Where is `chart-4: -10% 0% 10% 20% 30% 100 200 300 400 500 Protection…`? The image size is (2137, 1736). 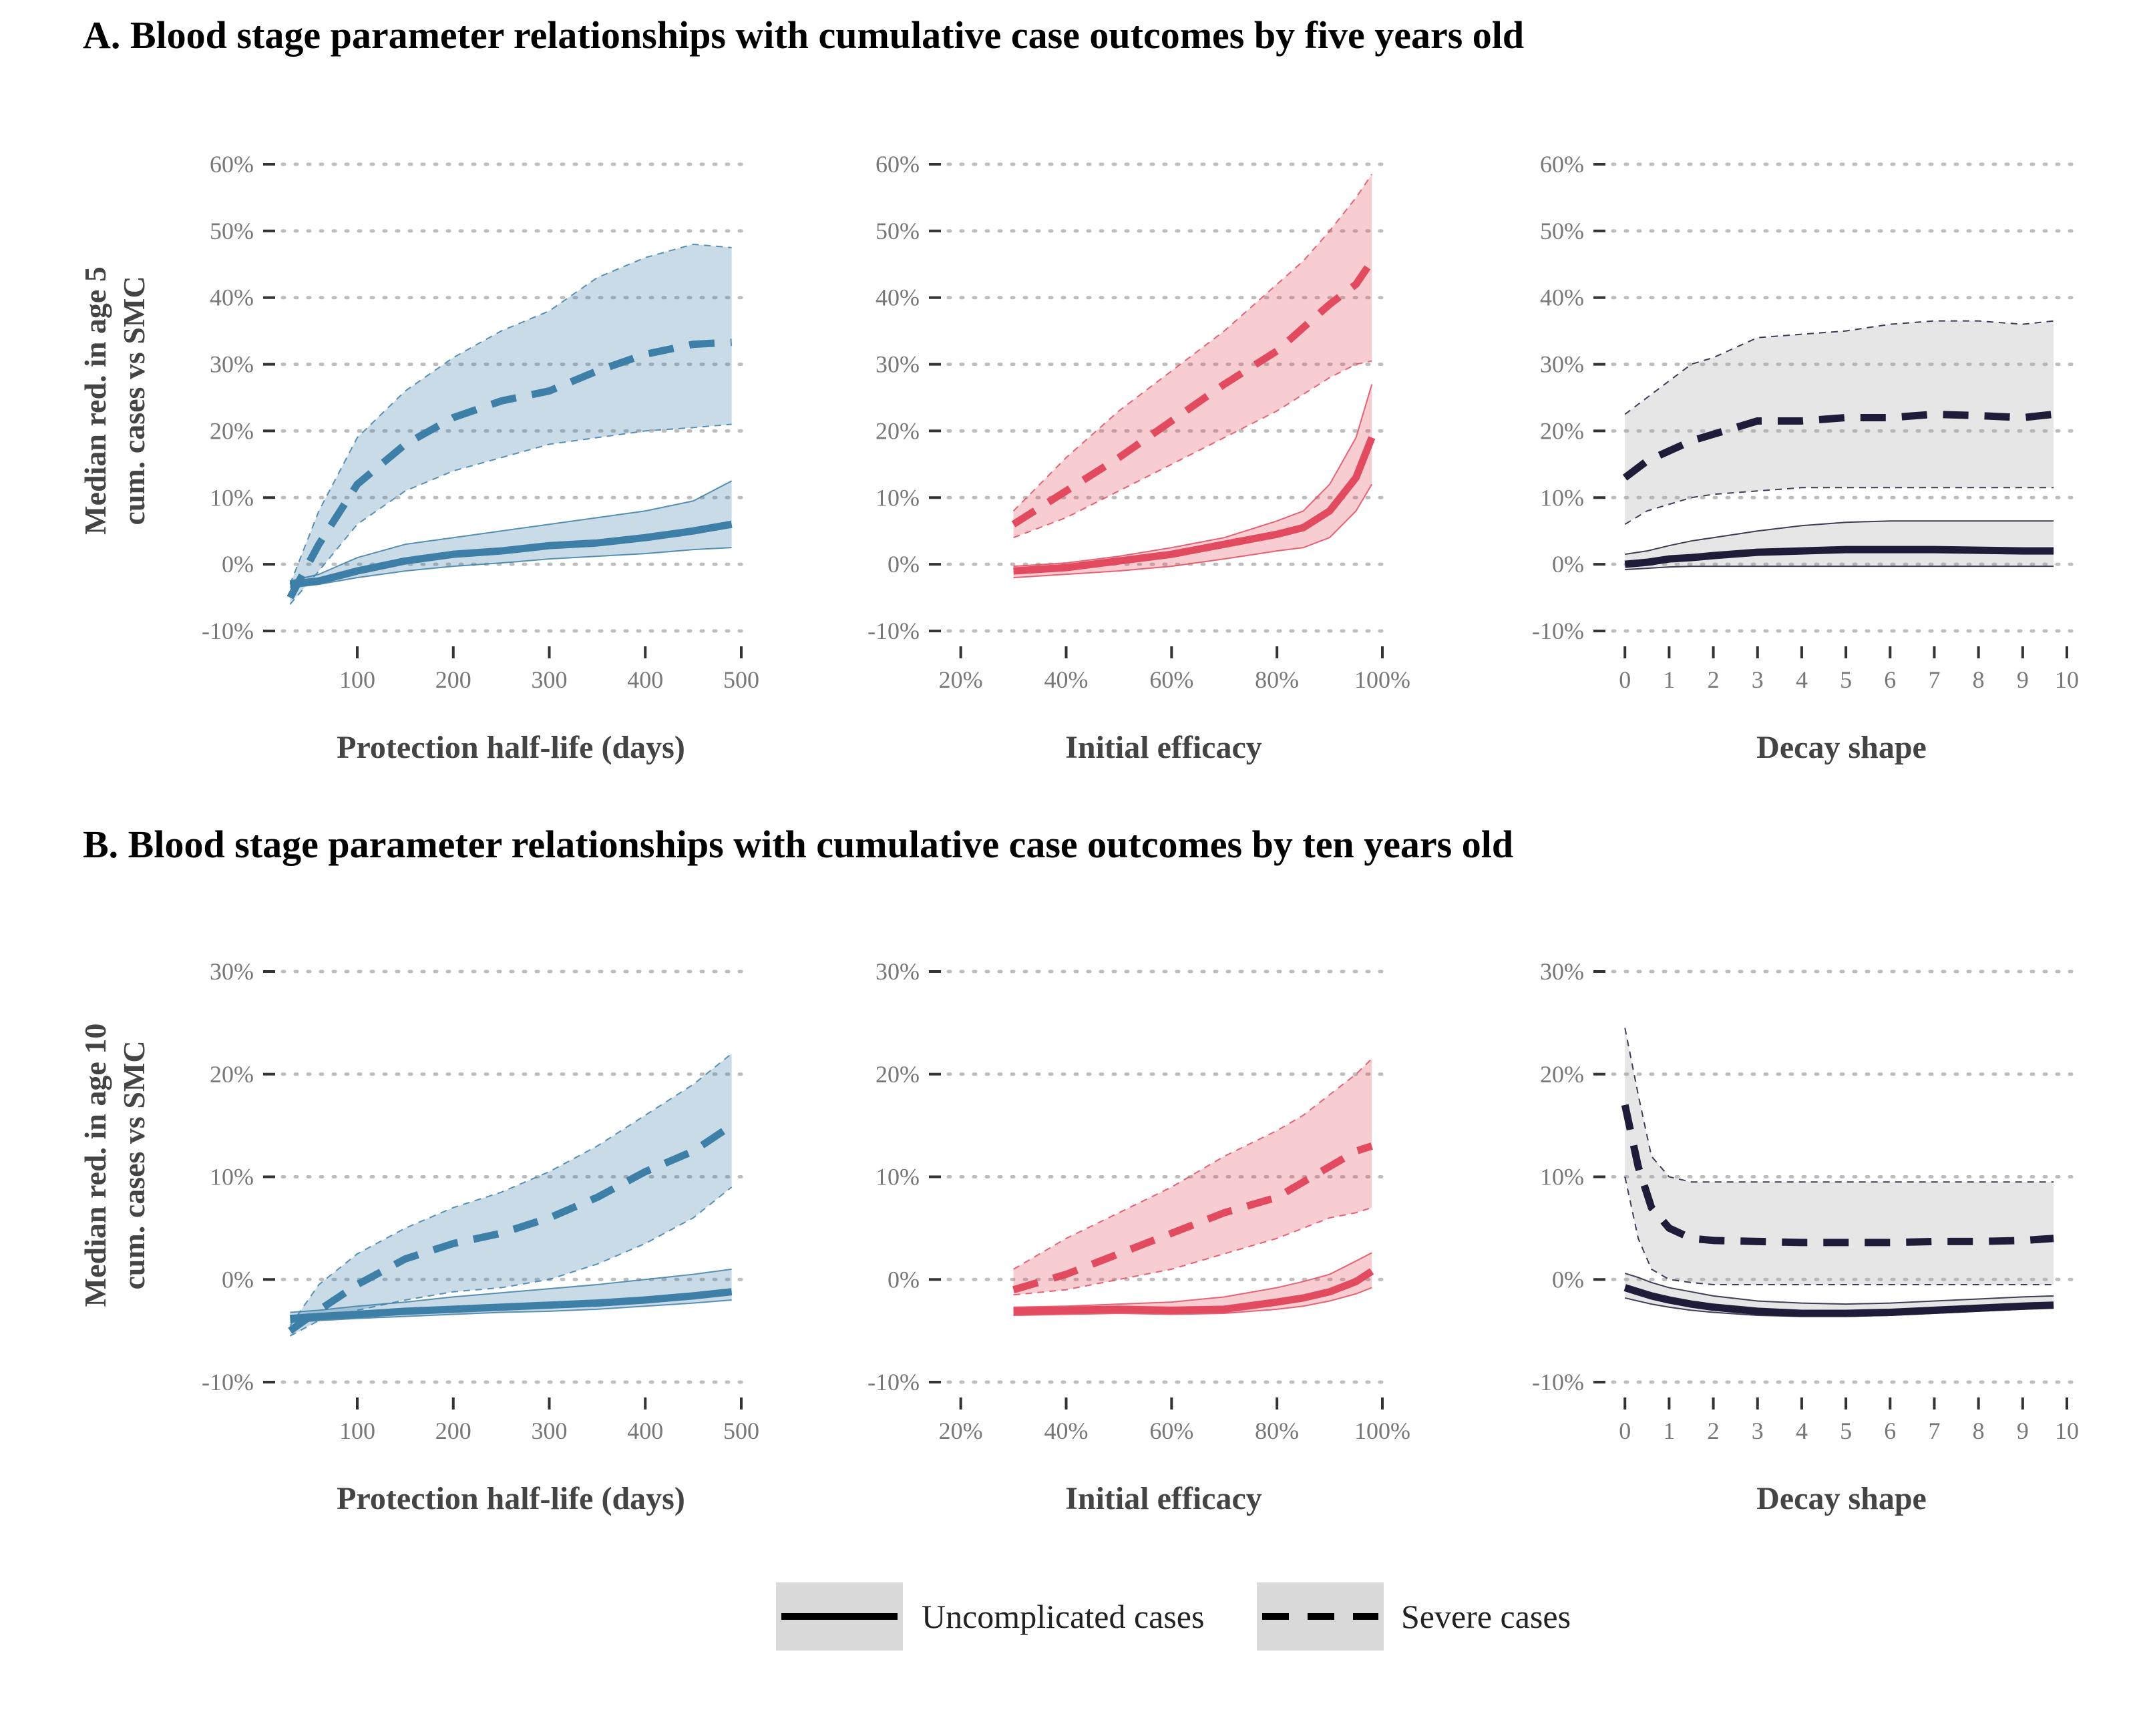
chart-4: -10% 0% 10% 20% 30% 100 200 300 400 500 Protection… is located at coordinates (480, 1237).